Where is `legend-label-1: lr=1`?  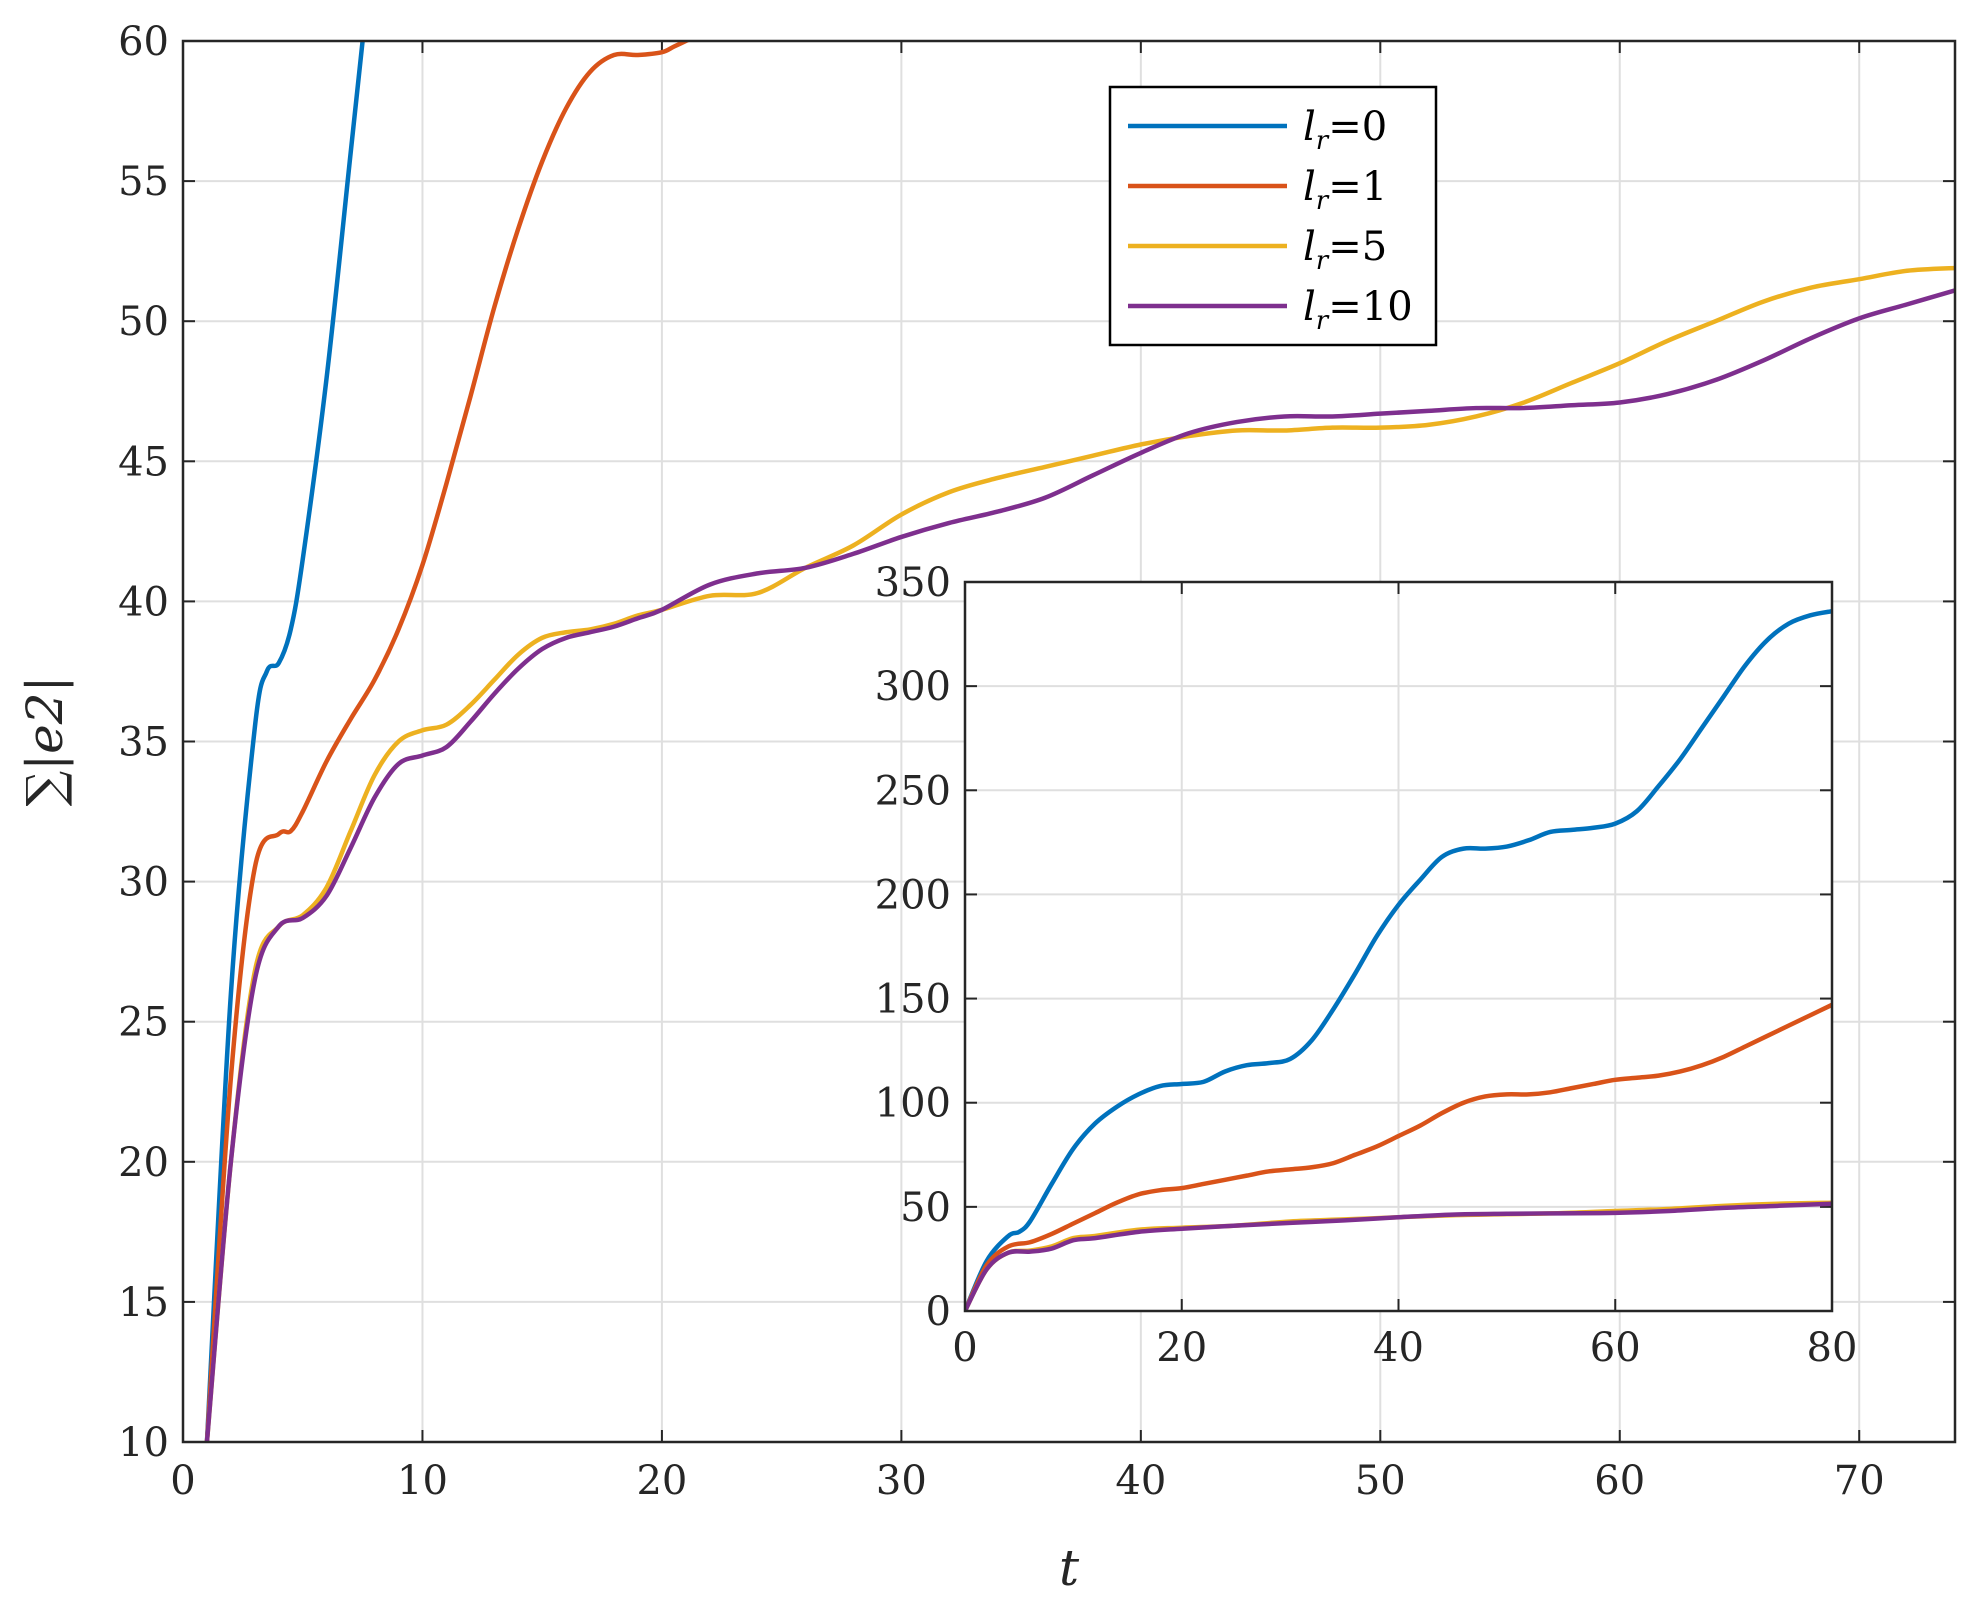 legend-label-1: lr=1 is located at coordinates (1345, 190).